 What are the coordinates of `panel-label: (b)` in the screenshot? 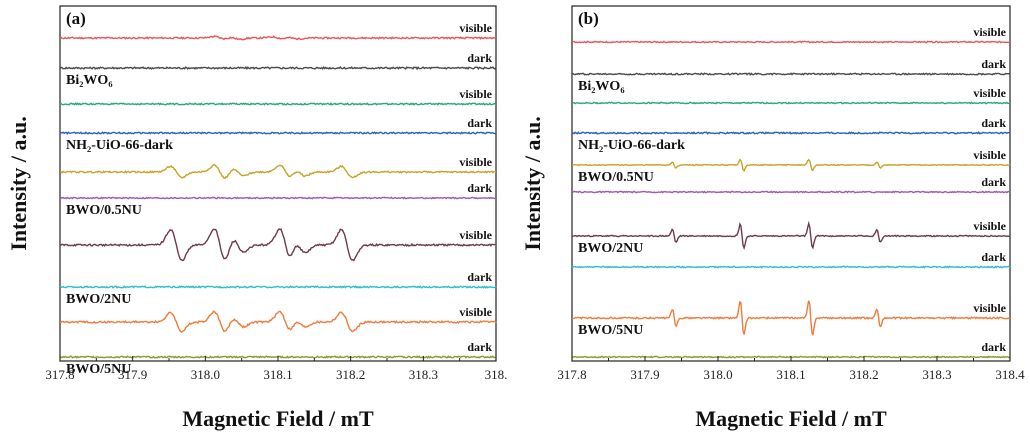 It's located at (588, 18).